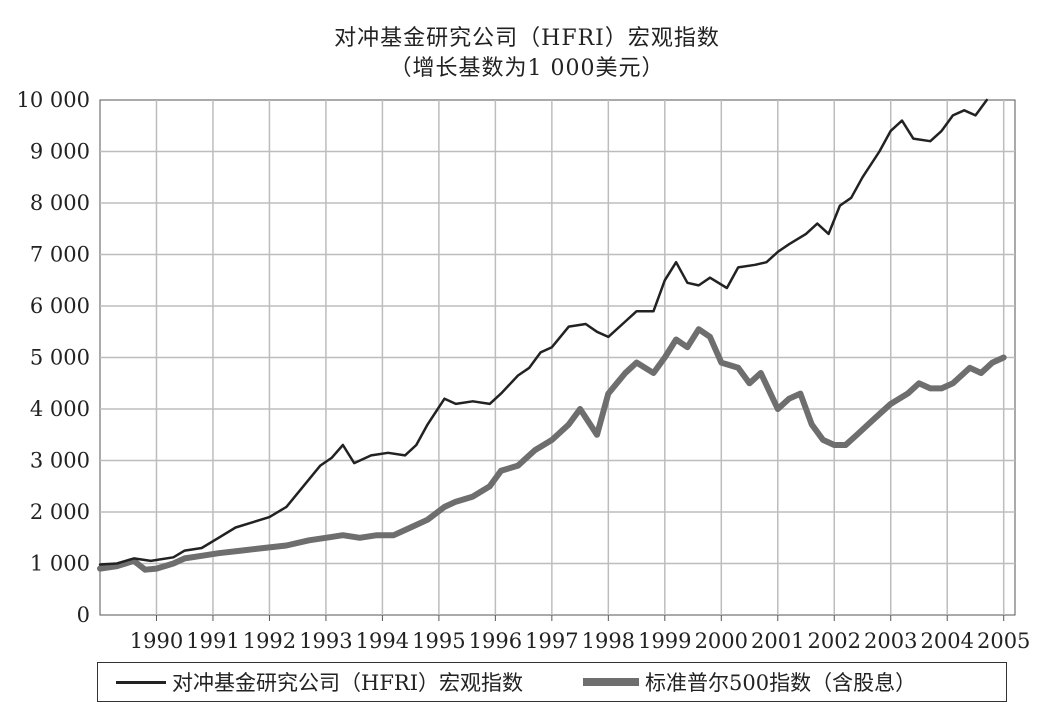 This screenshot has height=719, width=1054. I want to click on x-tick-label: 1997, so click(551, 641).